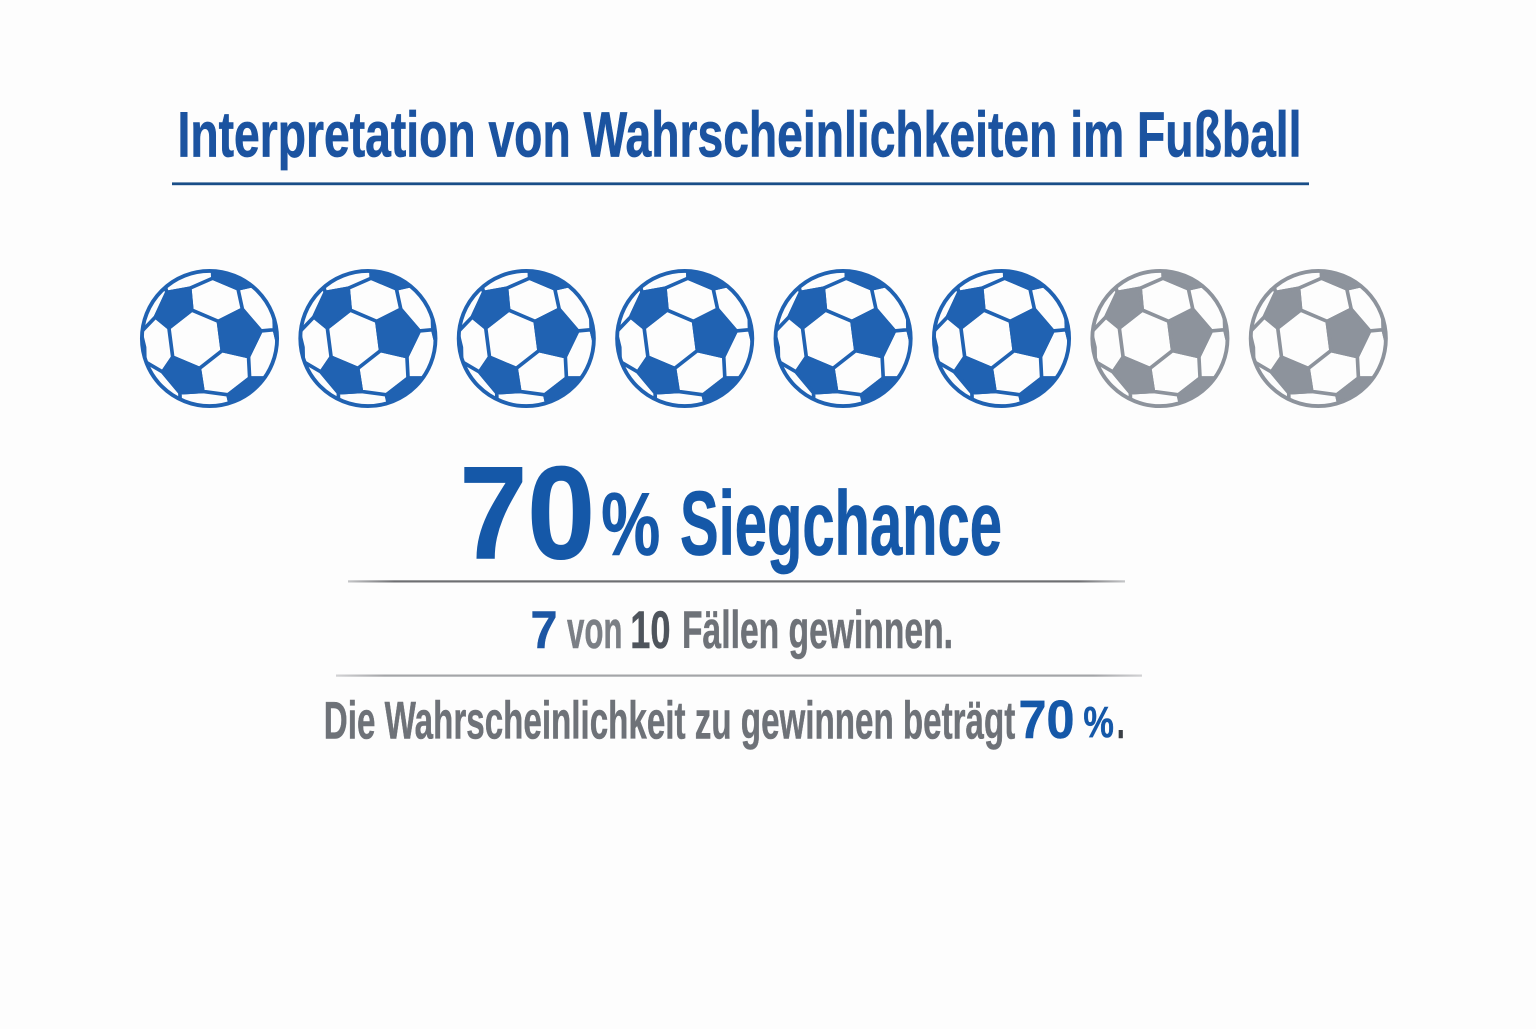 The image size is (1536, 1029). What do you see at coordinates (595, 630) in the screenshot?
I see `svg-text: von` at bounding box center [595, 630].